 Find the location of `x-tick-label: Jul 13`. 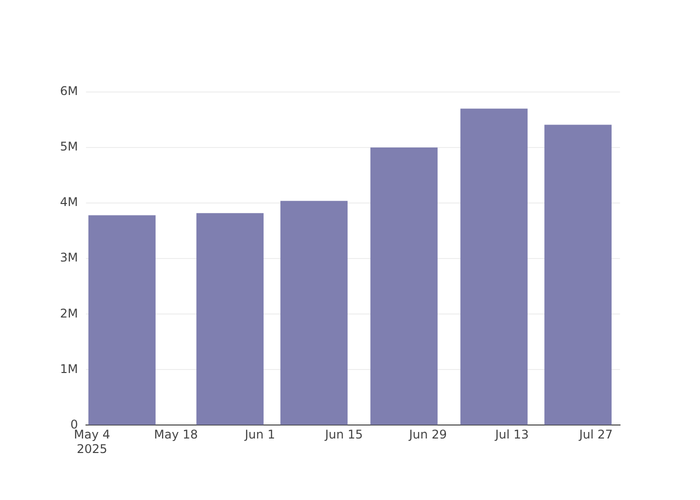

x-tick-label: Jul 13 is located at coordinates (511, 435).